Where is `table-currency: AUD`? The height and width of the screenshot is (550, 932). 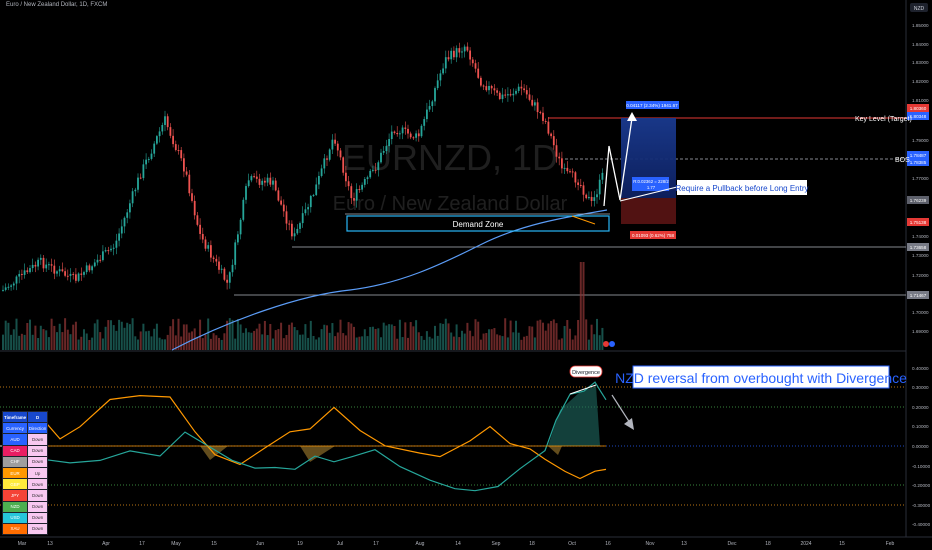
table-currency: AUD is located at coordinates (15, 439).